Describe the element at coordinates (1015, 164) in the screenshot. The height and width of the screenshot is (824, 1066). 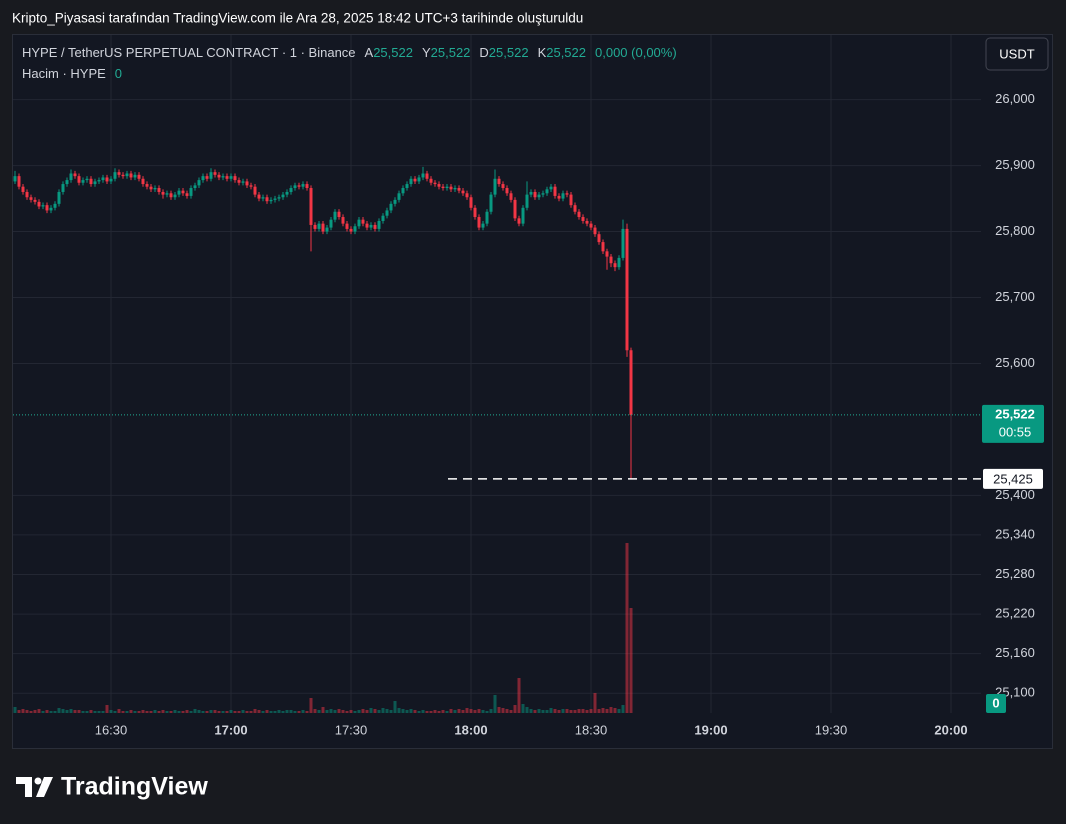
I see `y-tick-label: 25,900` at that location.